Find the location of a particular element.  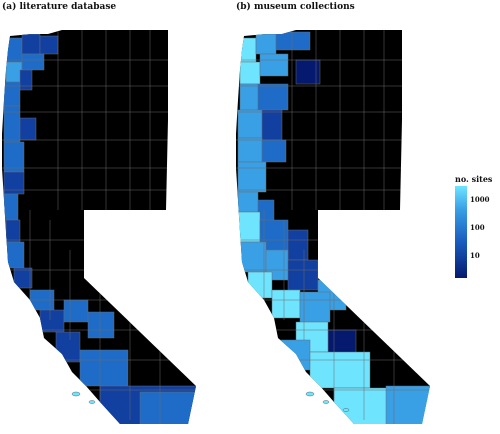

legend-title: no. sites is located at coordinates (474, 179).